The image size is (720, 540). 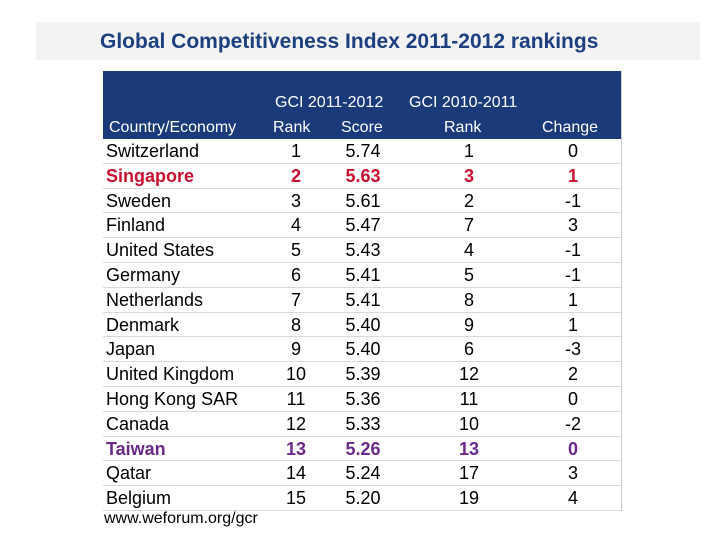 What do you see at coordinates (469, 374) in the screenshot?
I see `prev-rank-cell: 12` at bounding box center [469, 374].